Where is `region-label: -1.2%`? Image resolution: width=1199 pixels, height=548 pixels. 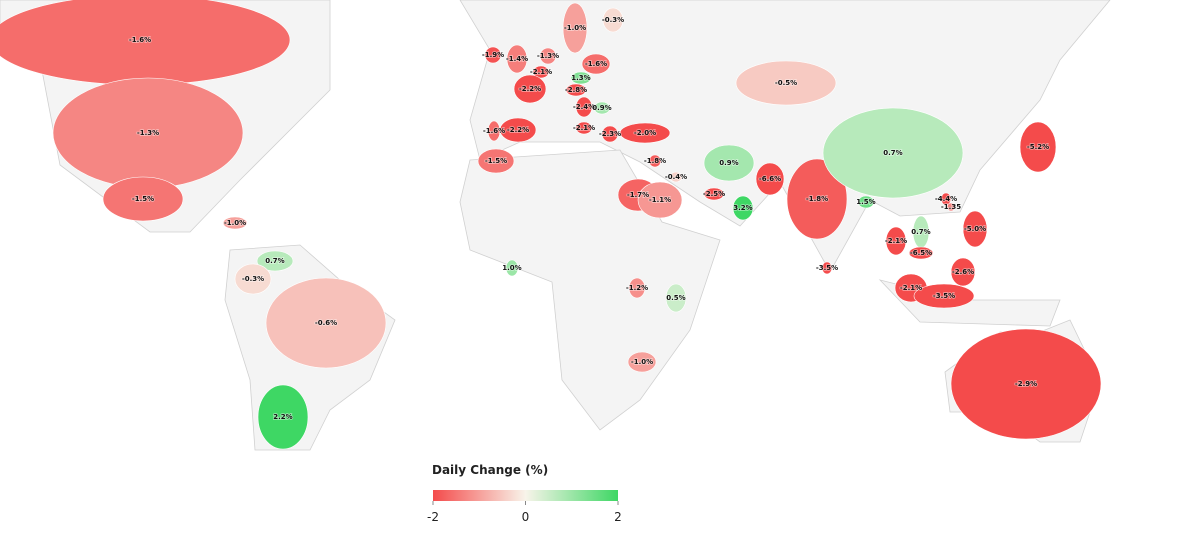 region-label: -1.2% is located at coordinates (637, 288).